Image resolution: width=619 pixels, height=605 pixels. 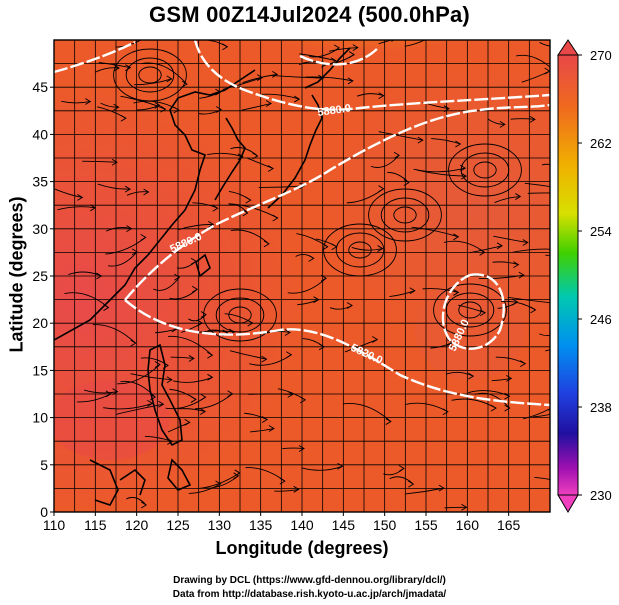 I want to click on x-tick-label: 120, so click(x=137, y=525).